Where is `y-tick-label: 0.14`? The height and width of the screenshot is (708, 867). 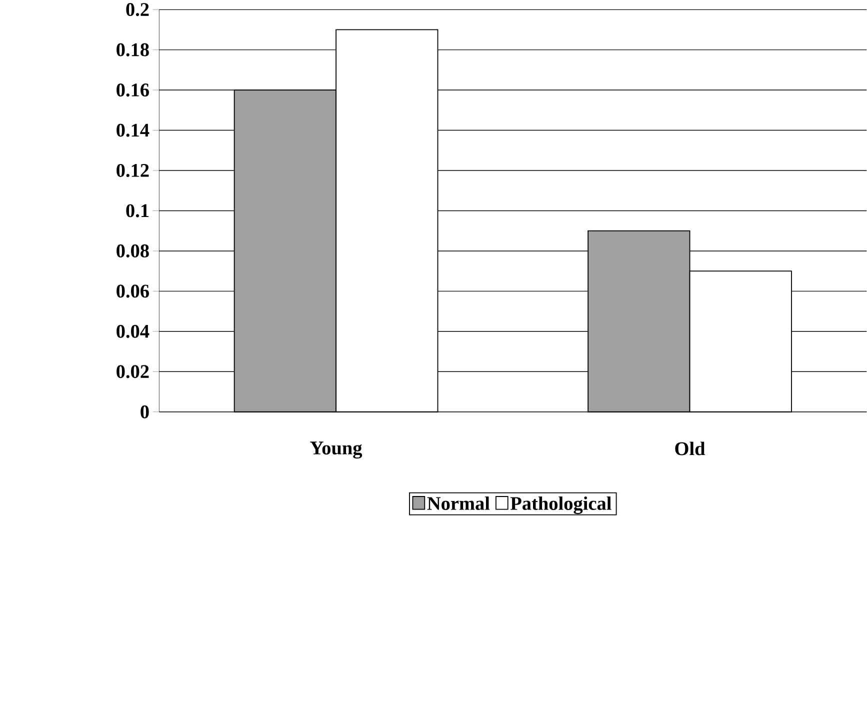 y-tick-label: 0.14 is located at coordinates (133, 131).